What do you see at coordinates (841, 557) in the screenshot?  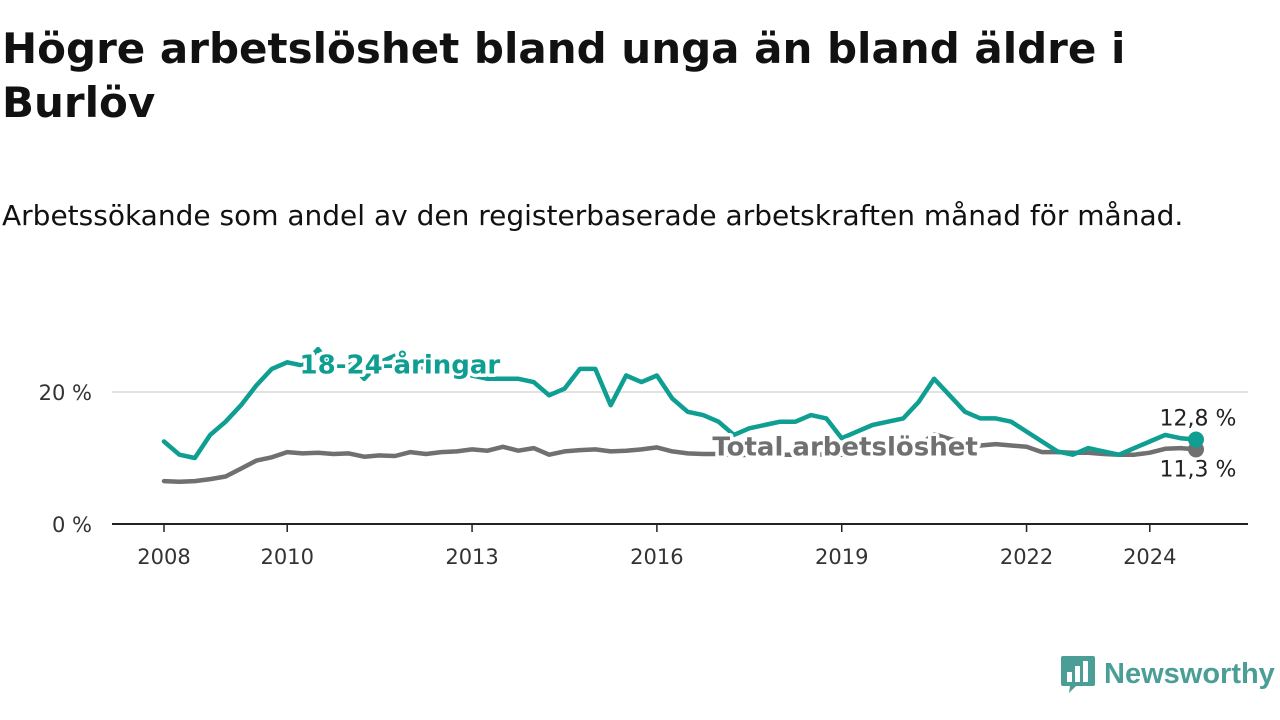 I see `x-tick-label: 2019` at bounding box center [841, 557].